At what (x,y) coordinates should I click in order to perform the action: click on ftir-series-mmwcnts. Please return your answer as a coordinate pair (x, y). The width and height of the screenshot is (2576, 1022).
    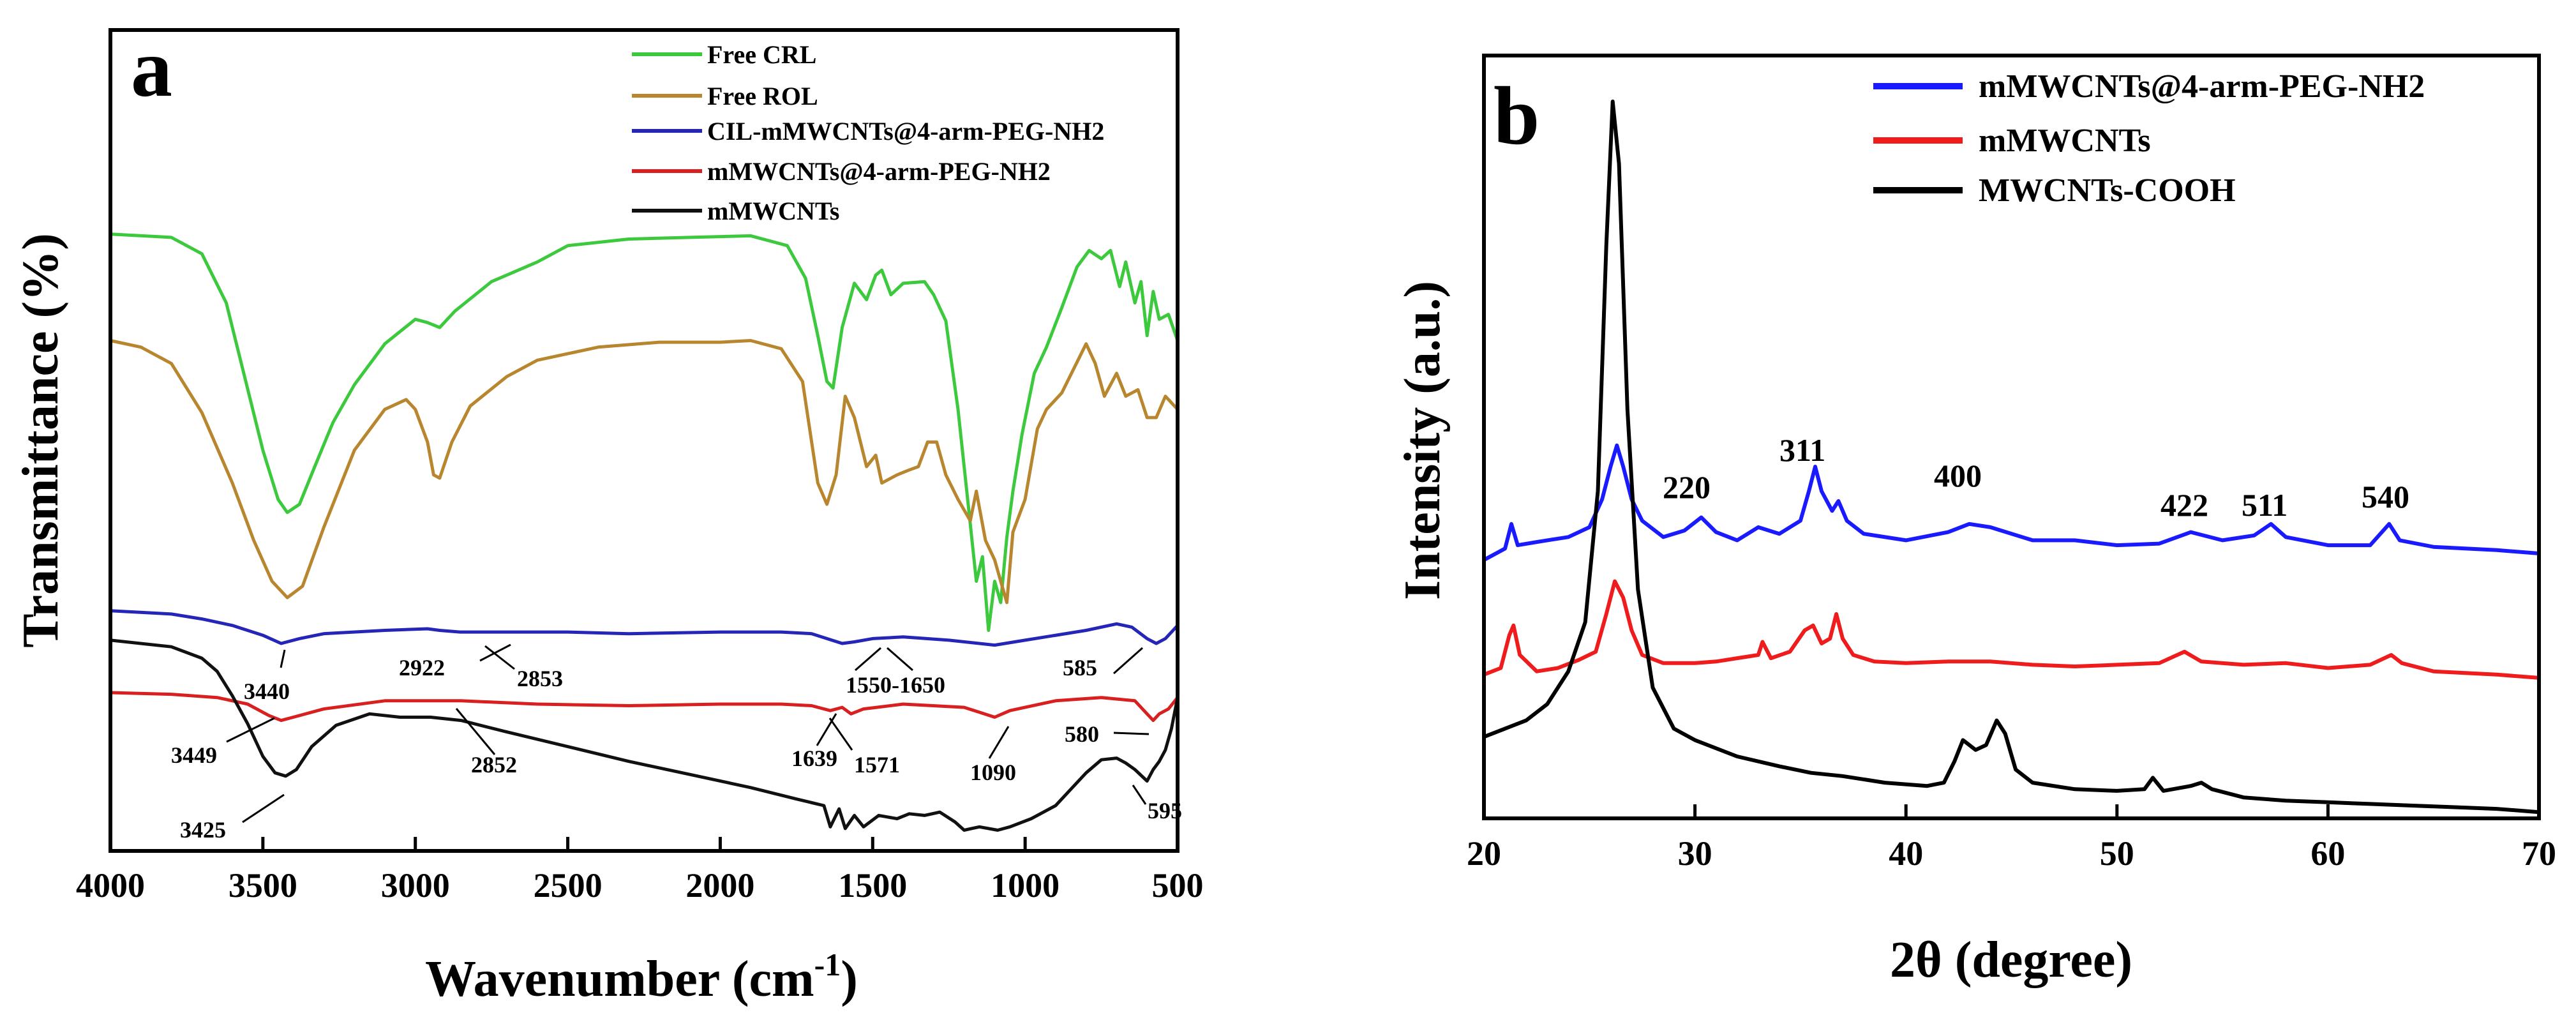
    Looking at the image, I should click on (644, 735).